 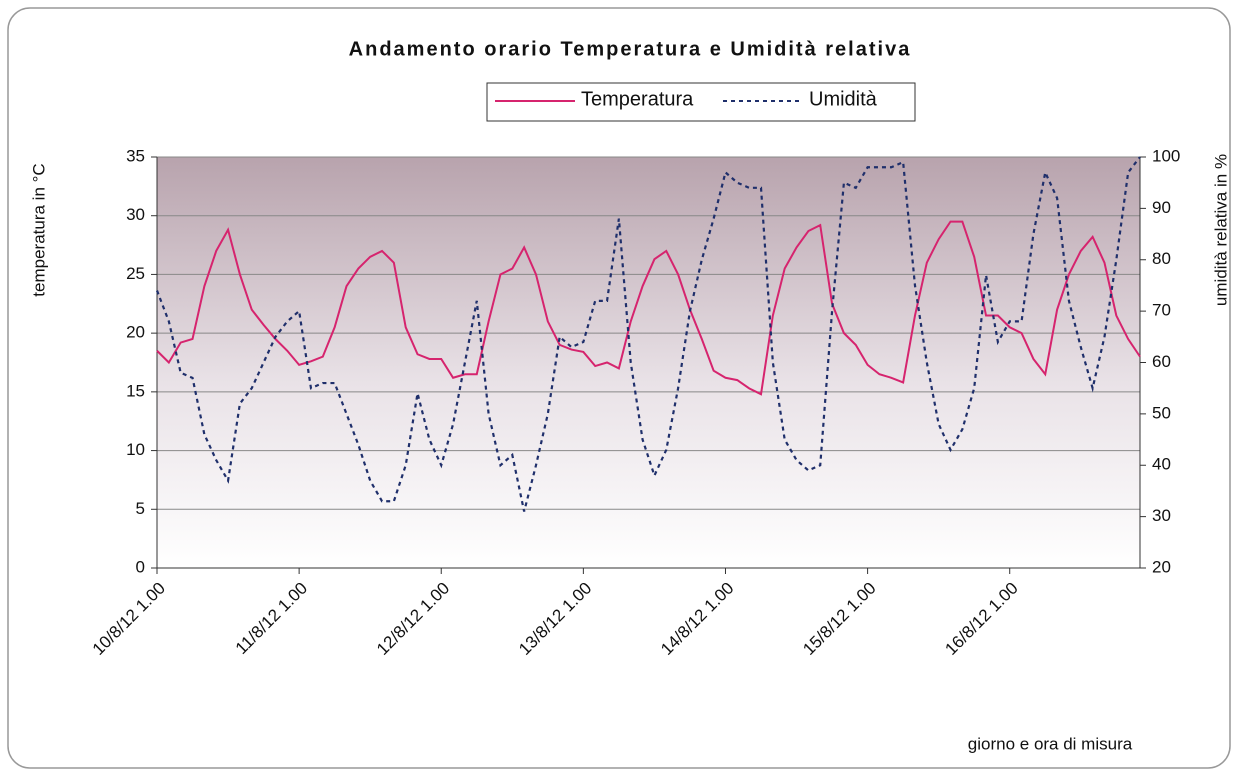 What do you see at coordinates (1161, 258) in the screenshot?
I see `y2-tick-label: 80` at bounding box center [1161, 258].